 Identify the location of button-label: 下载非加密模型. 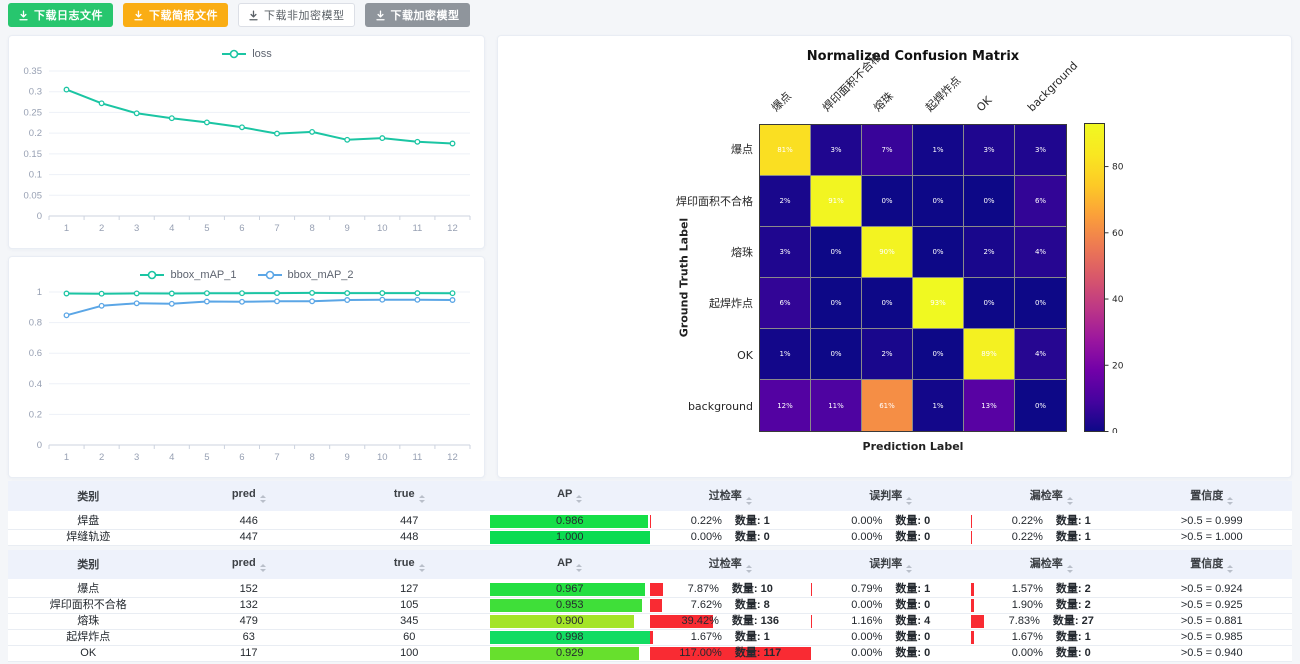
(304, 16).